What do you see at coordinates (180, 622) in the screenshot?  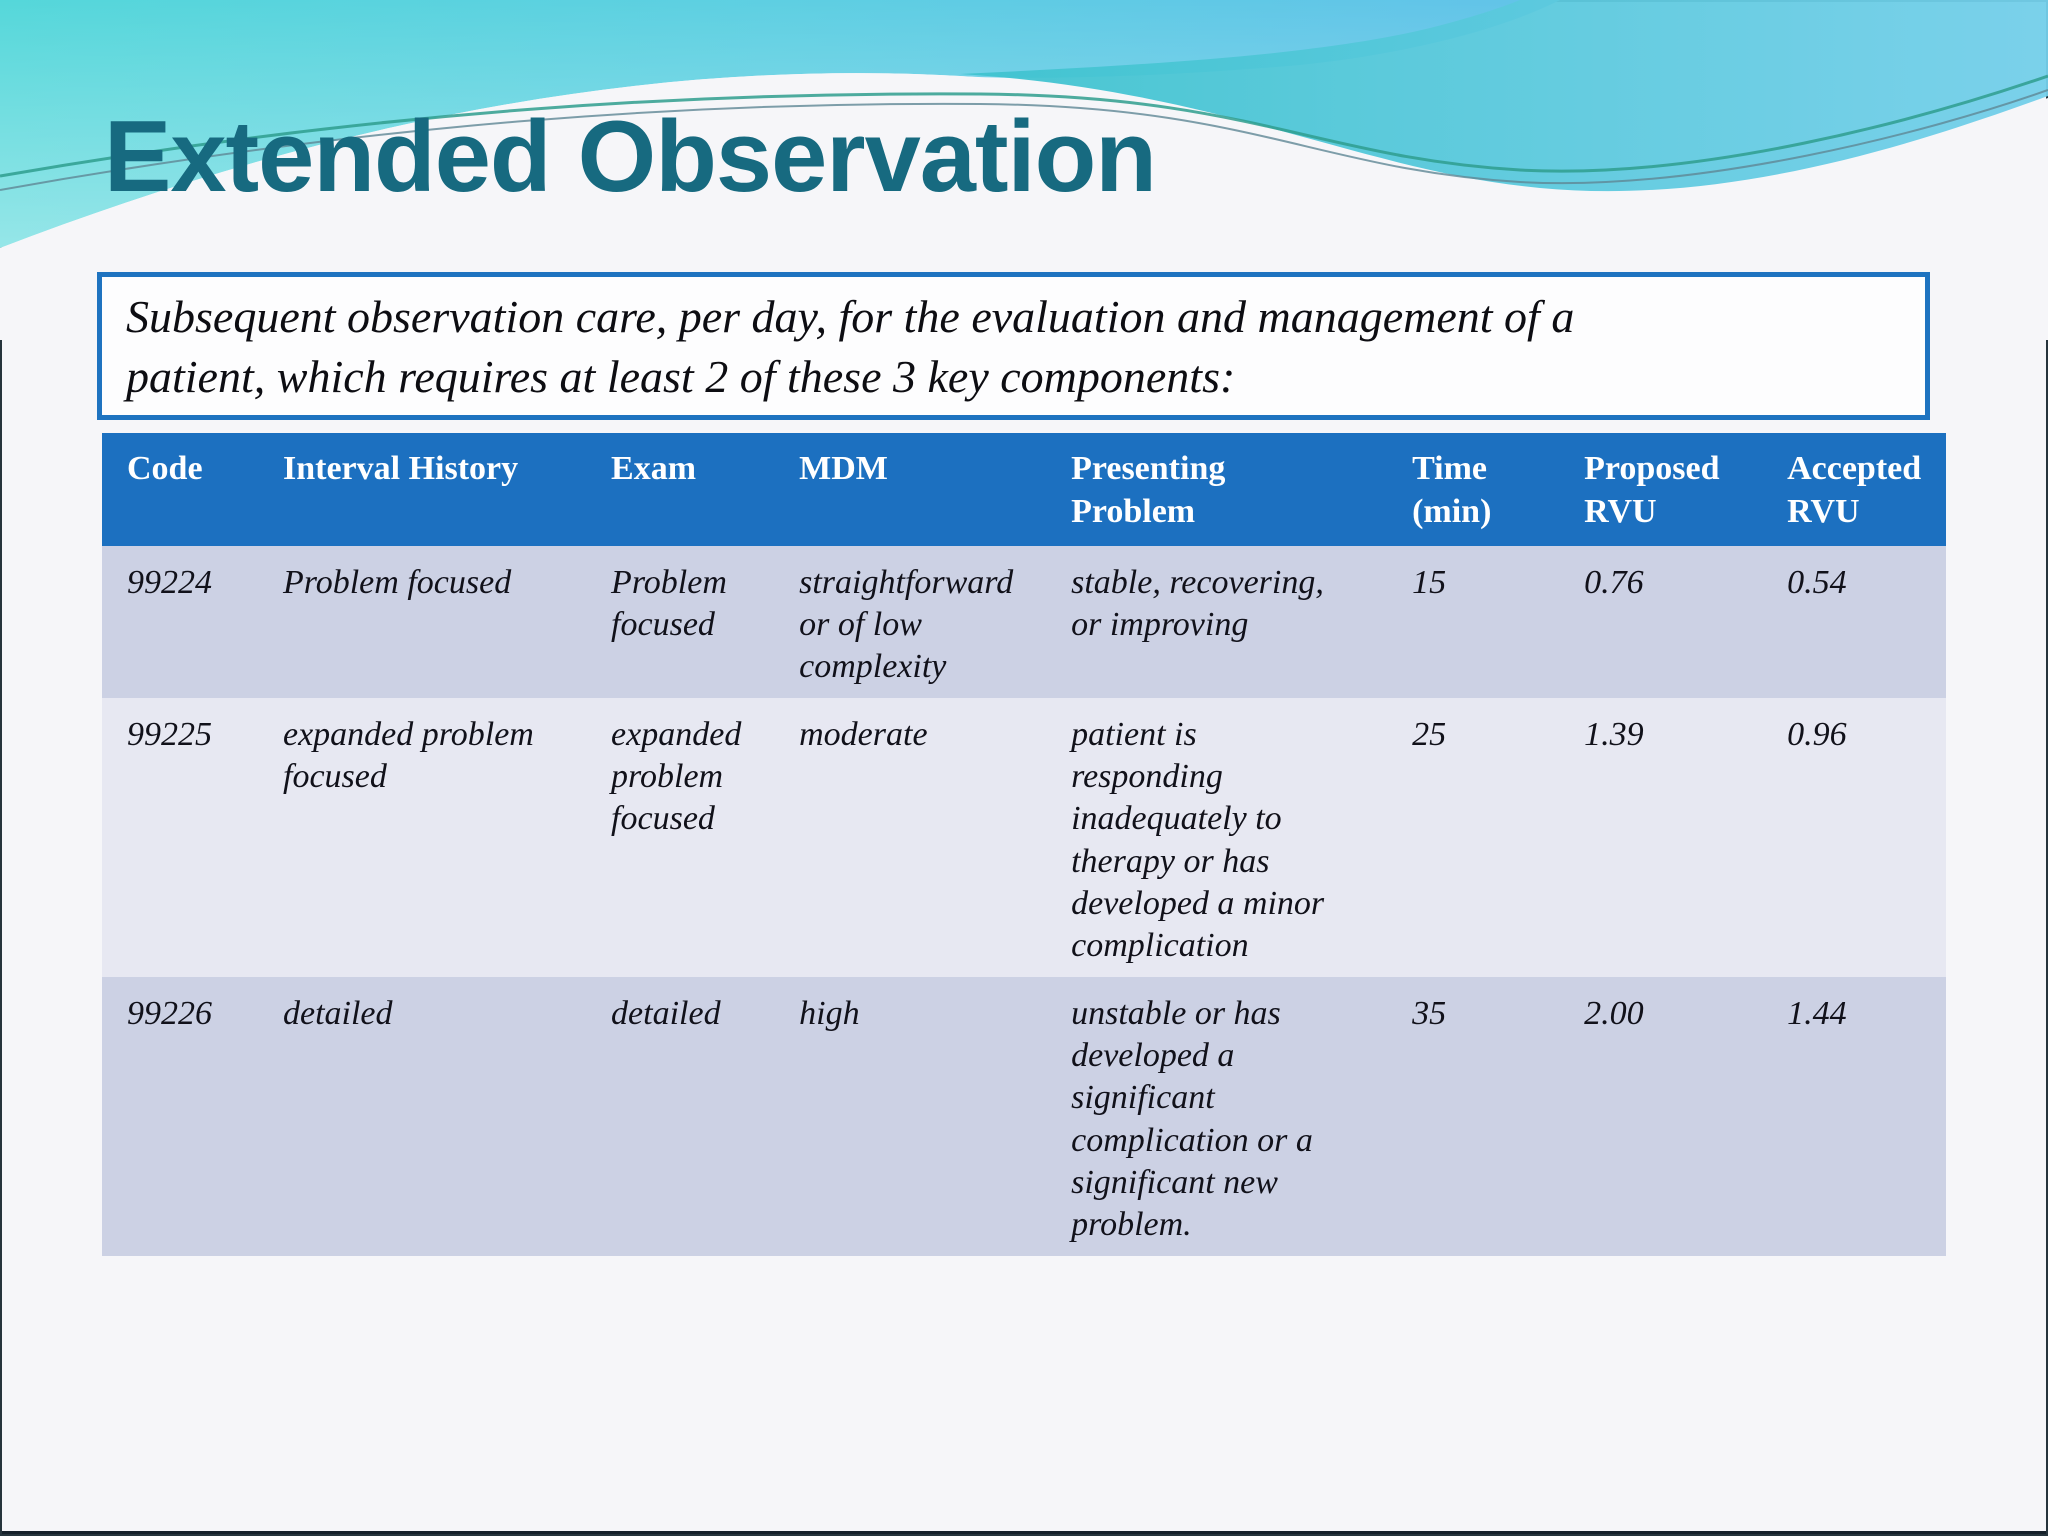 I see `cell-code: 99224` at bounding box center [180, 622].